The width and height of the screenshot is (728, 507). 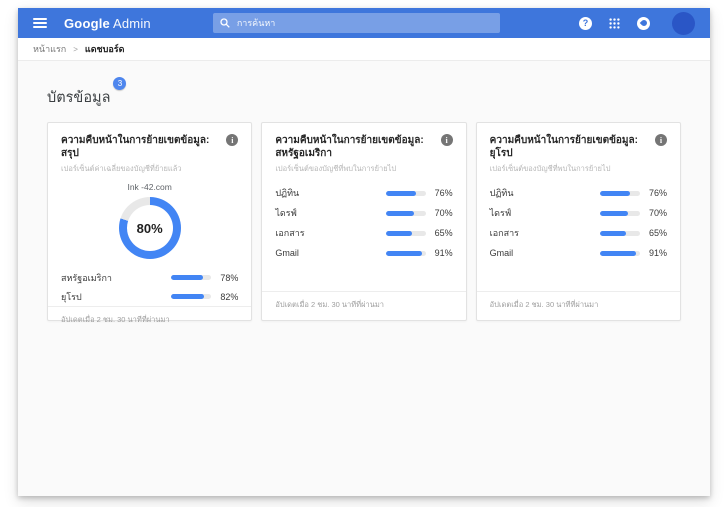 I want to click on brand-admin: Admin, so click(x=131, y=23).